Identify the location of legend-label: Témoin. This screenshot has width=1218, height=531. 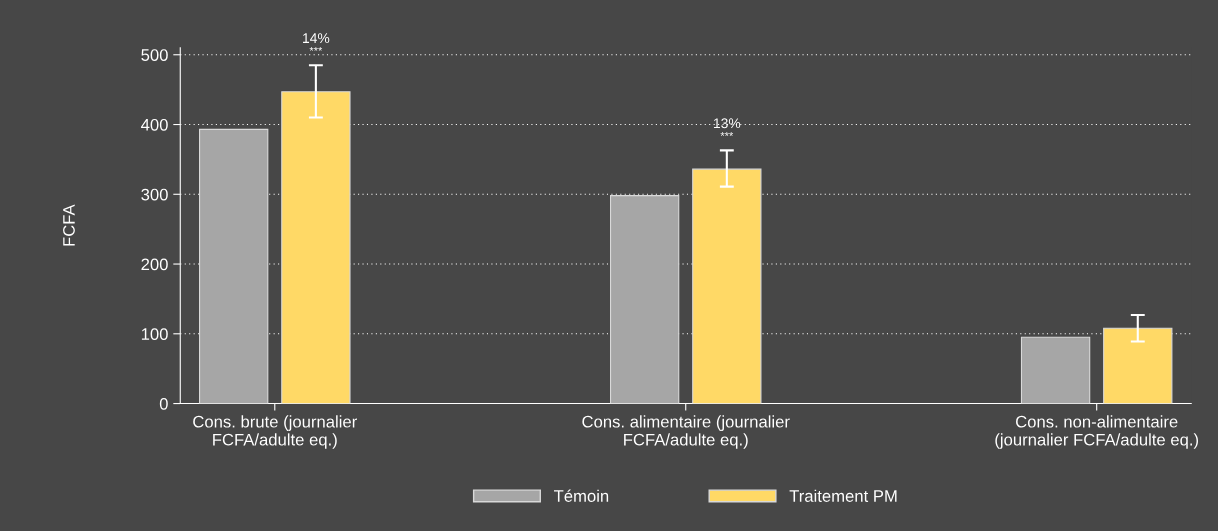
(581, 495).